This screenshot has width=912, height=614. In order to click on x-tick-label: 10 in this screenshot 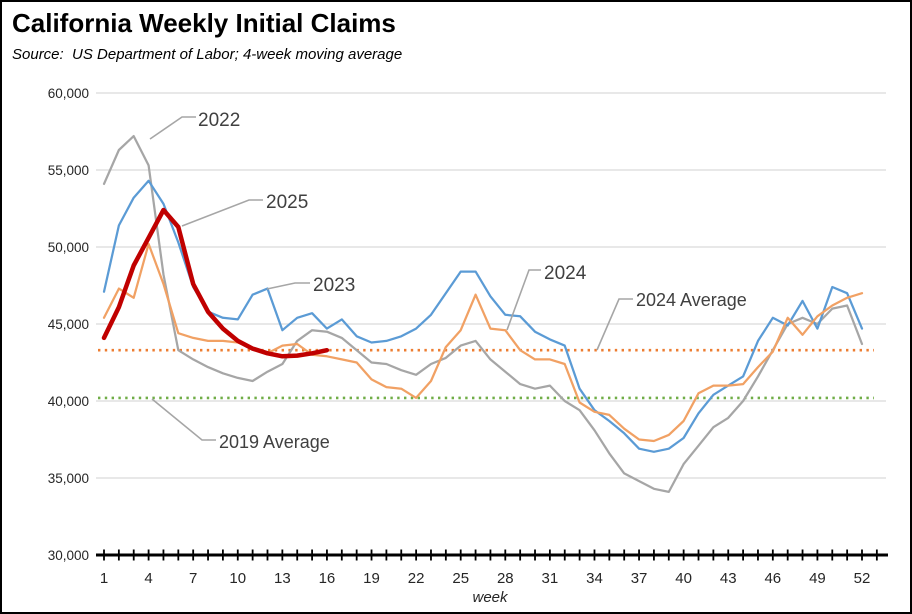, I will do `click(237, 578)`.